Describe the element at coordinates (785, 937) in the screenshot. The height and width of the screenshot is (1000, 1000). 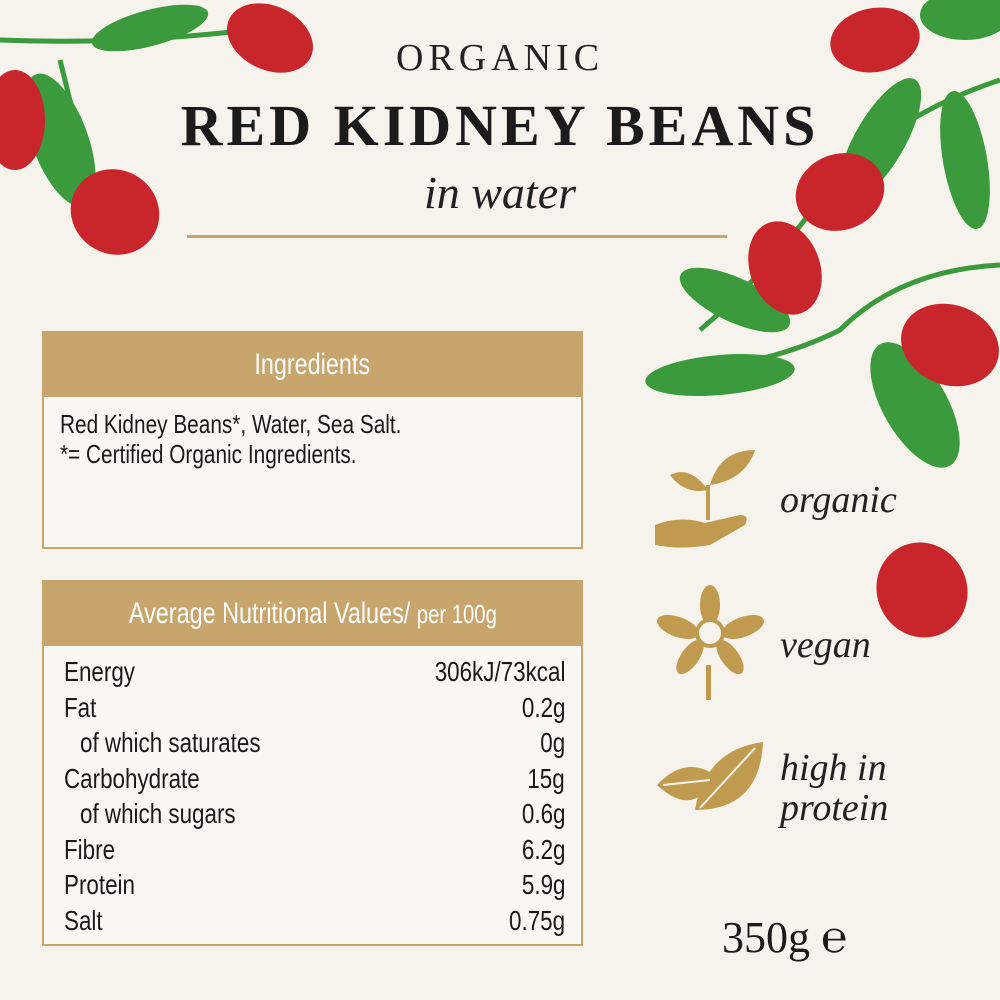
I see `net-weight: 350g ℮` at that location.